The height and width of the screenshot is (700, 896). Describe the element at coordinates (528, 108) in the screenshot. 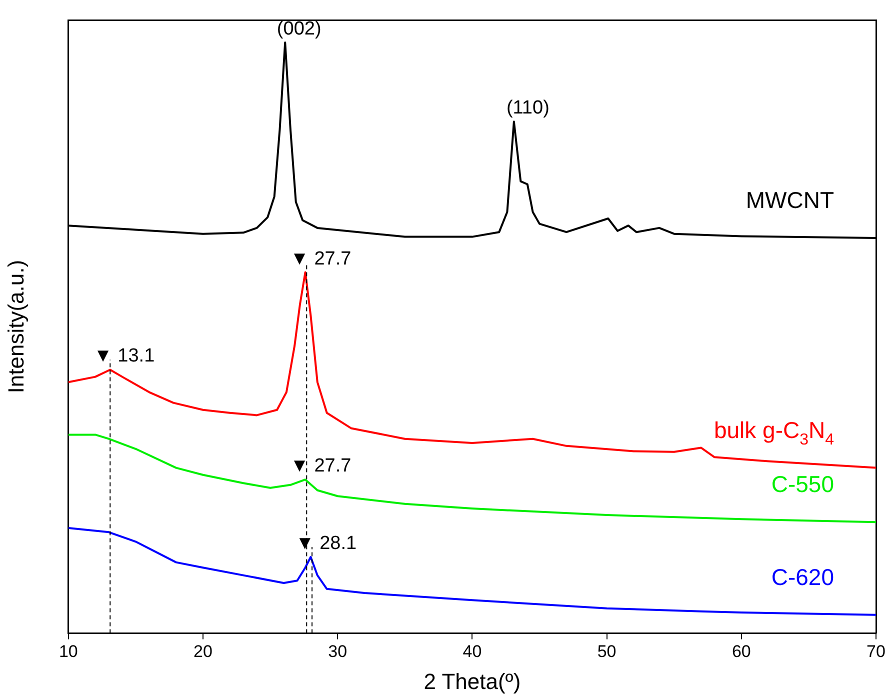

I see `annotation: (110)` at that location.